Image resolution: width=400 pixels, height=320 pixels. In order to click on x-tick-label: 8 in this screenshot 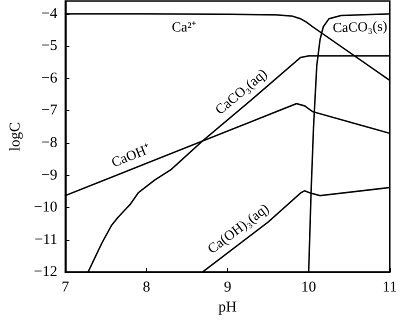, I will do `click(146, 288)`.